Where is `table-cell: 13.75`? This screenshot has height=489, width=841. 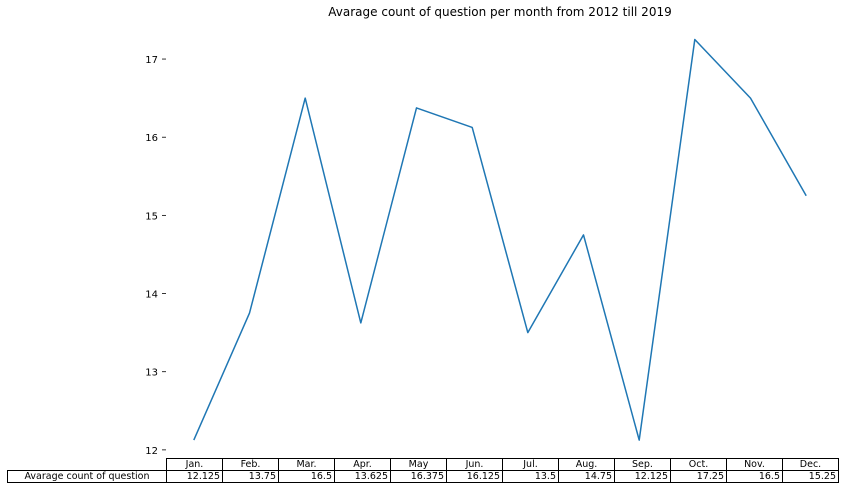
table-cell: 13.75 is located at coordinates (250, 476).